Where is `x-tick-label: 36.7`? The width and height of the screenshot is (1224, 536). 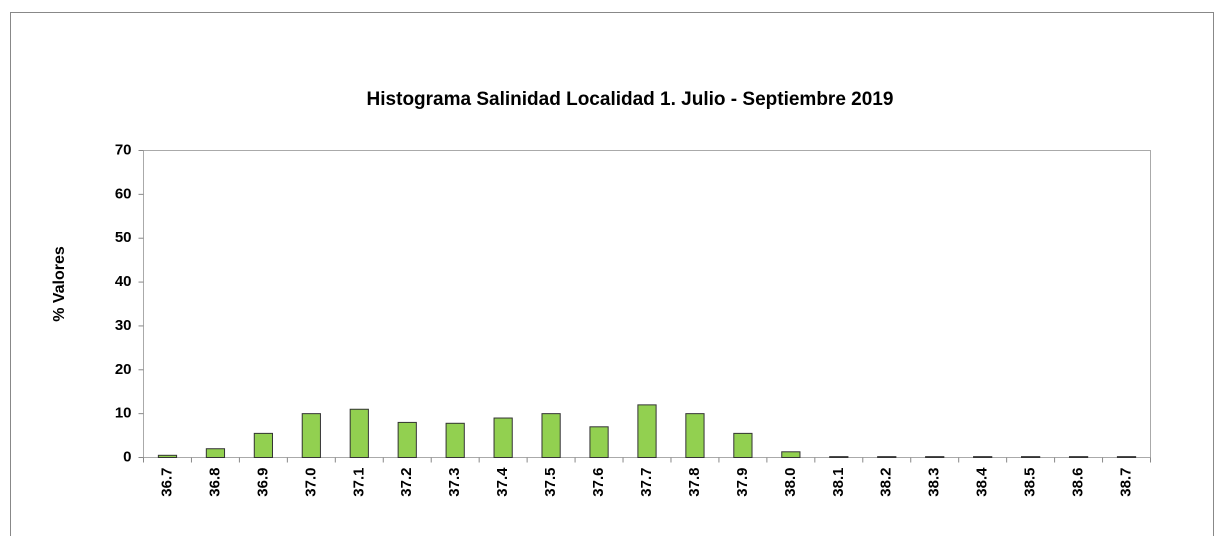 x-tick-label: 36.7 is located at coordinates (166, 482).